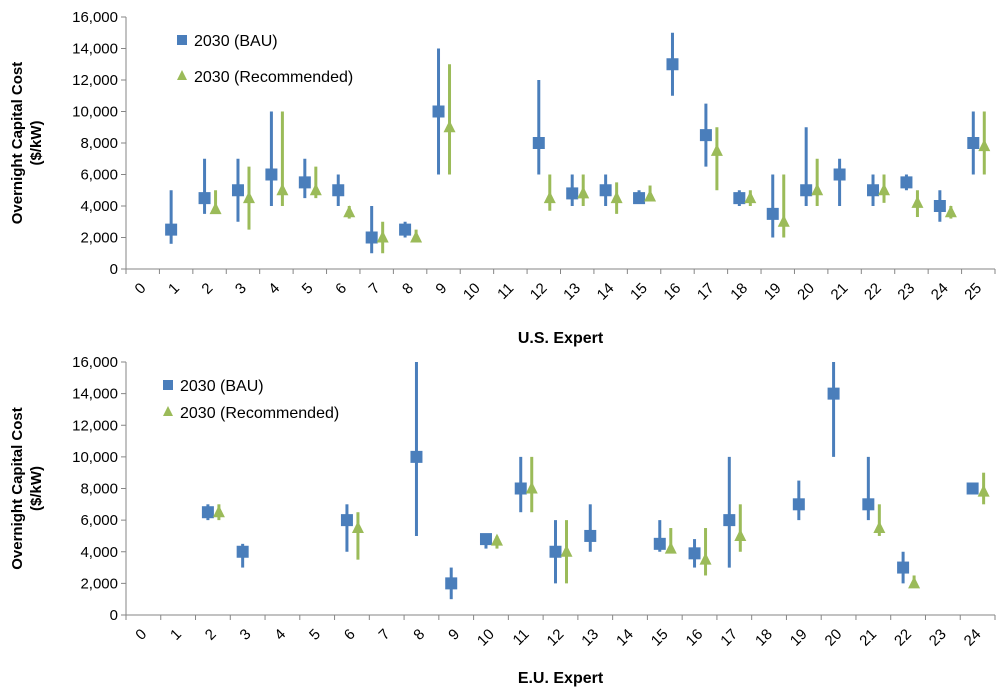 The height and width of the screenshot is (689, 1000). I want to click on legend: 2030 (BAU) 2030 (Recommended), so click(251, 400).